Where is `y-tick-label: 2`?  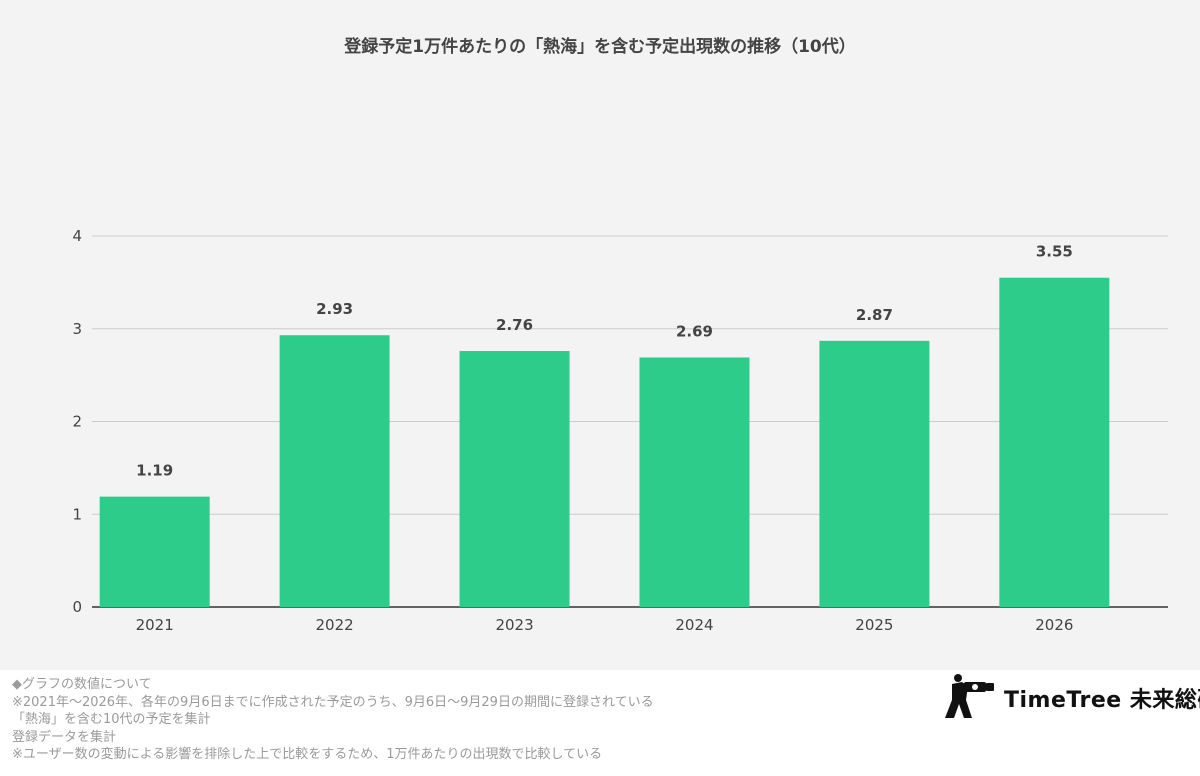
y-tick-label: 2 is located at coordinates (77, 422).